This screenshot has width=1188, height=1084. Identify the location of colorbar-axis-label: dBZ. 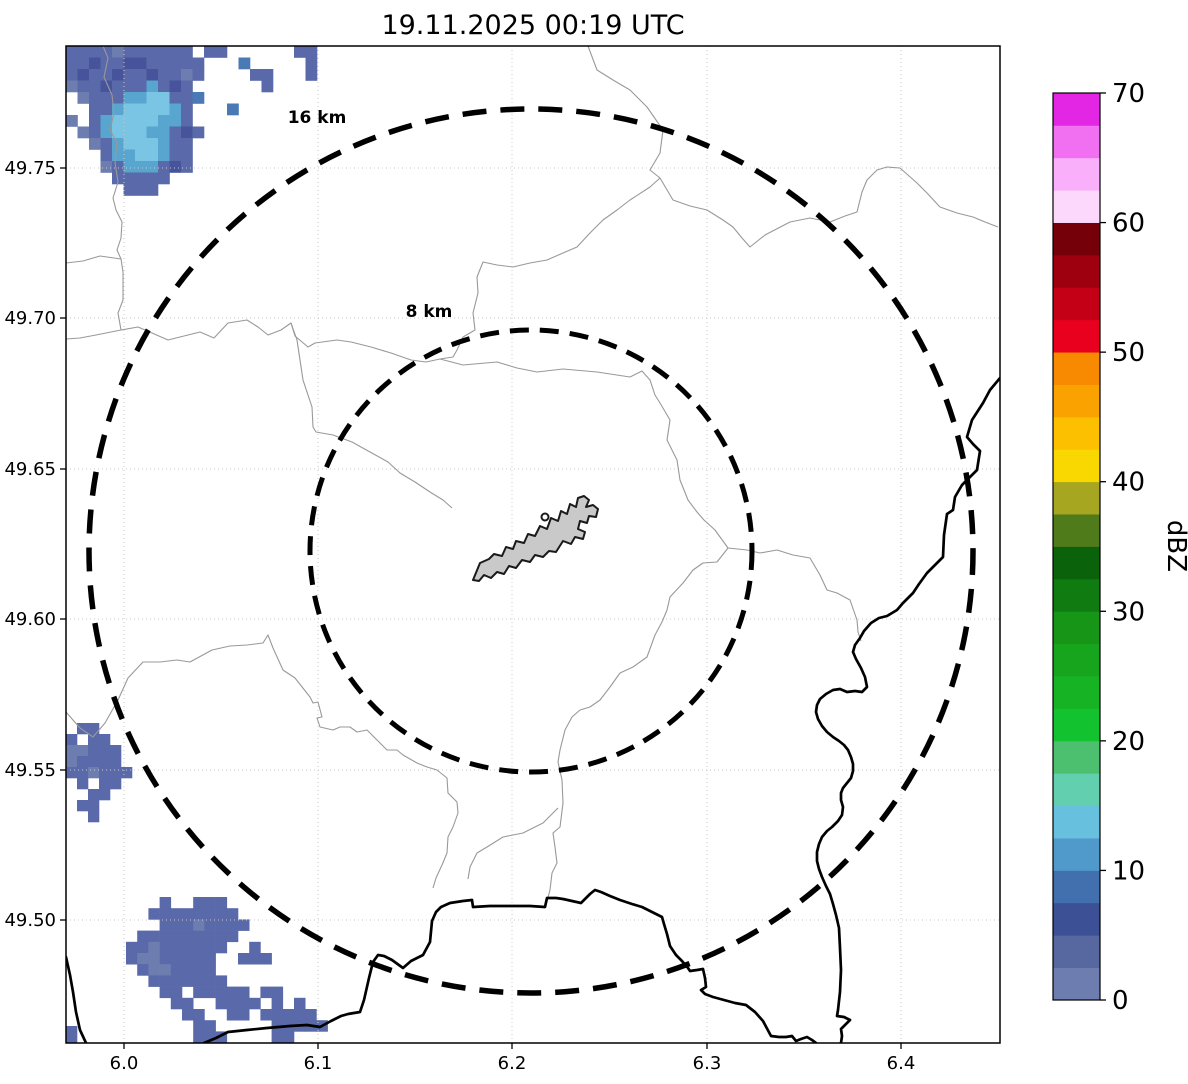
(1174, 546).